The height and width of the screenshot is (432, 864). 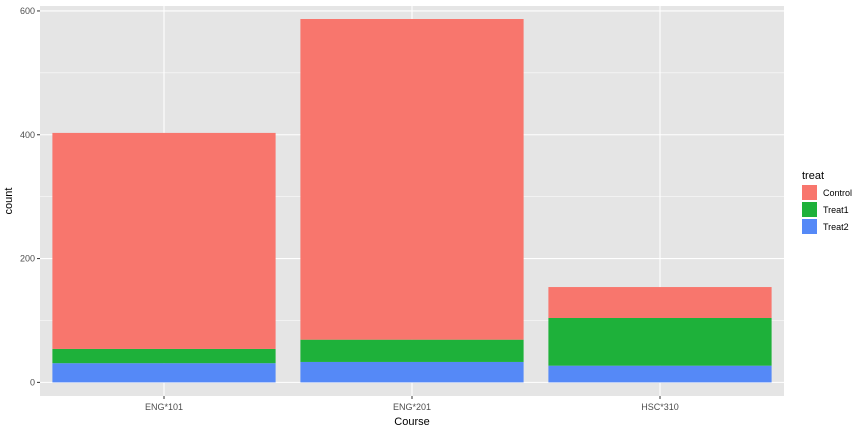 I want to click on y-tick-label: 600, so click(x=27, y=11).